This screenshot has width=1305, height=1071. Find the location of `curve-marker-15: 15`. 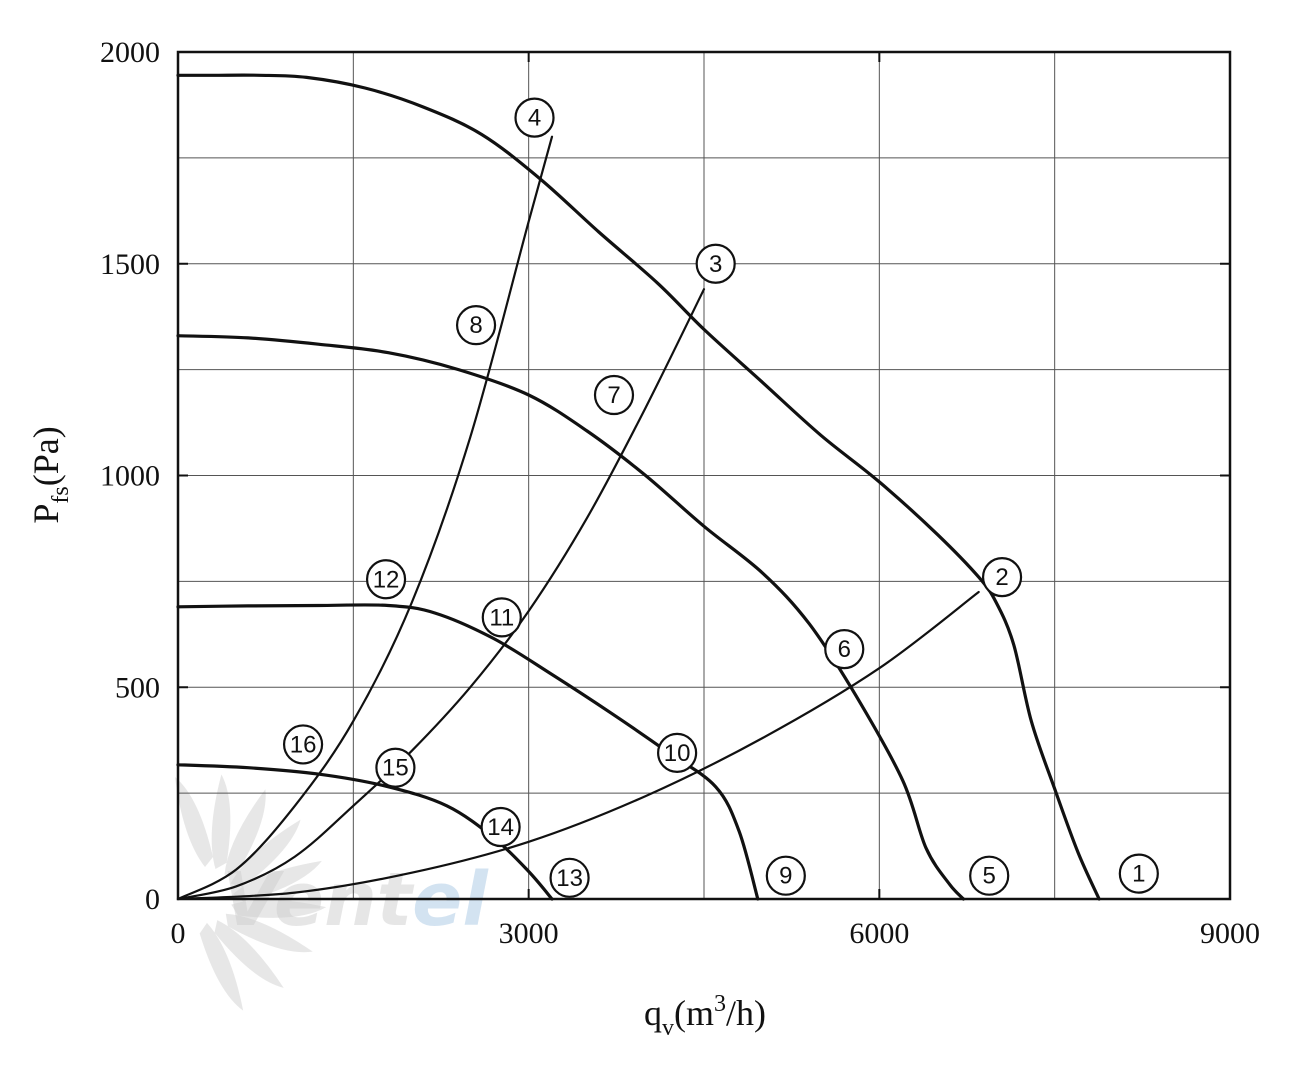

curve-marker-15: 15 is located at coordinates (395, 767).